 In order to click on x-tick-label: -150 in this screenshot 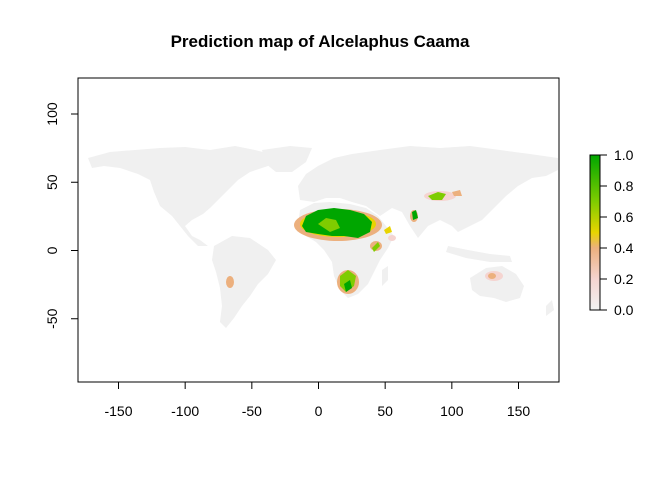, I will do `click(118, 411)`.